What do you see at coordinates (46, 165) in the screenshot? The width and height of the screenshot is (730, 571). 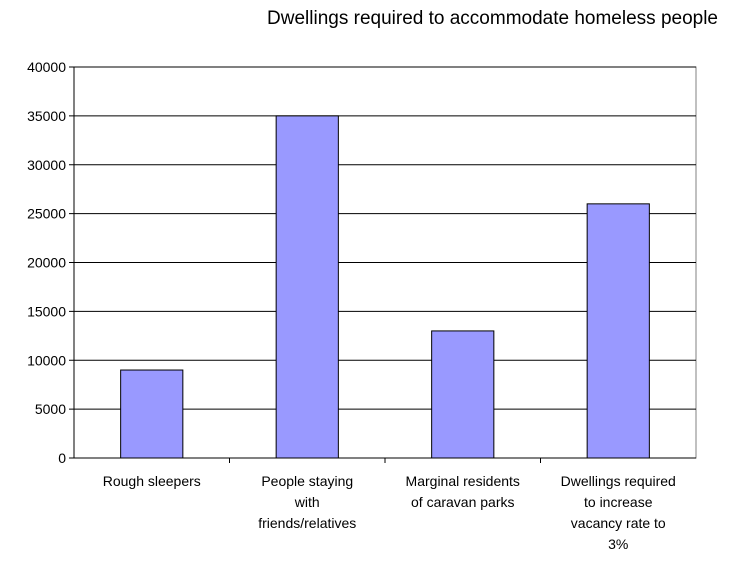 I see `y-tick-label: 30000` at bounding box center [46, 165].